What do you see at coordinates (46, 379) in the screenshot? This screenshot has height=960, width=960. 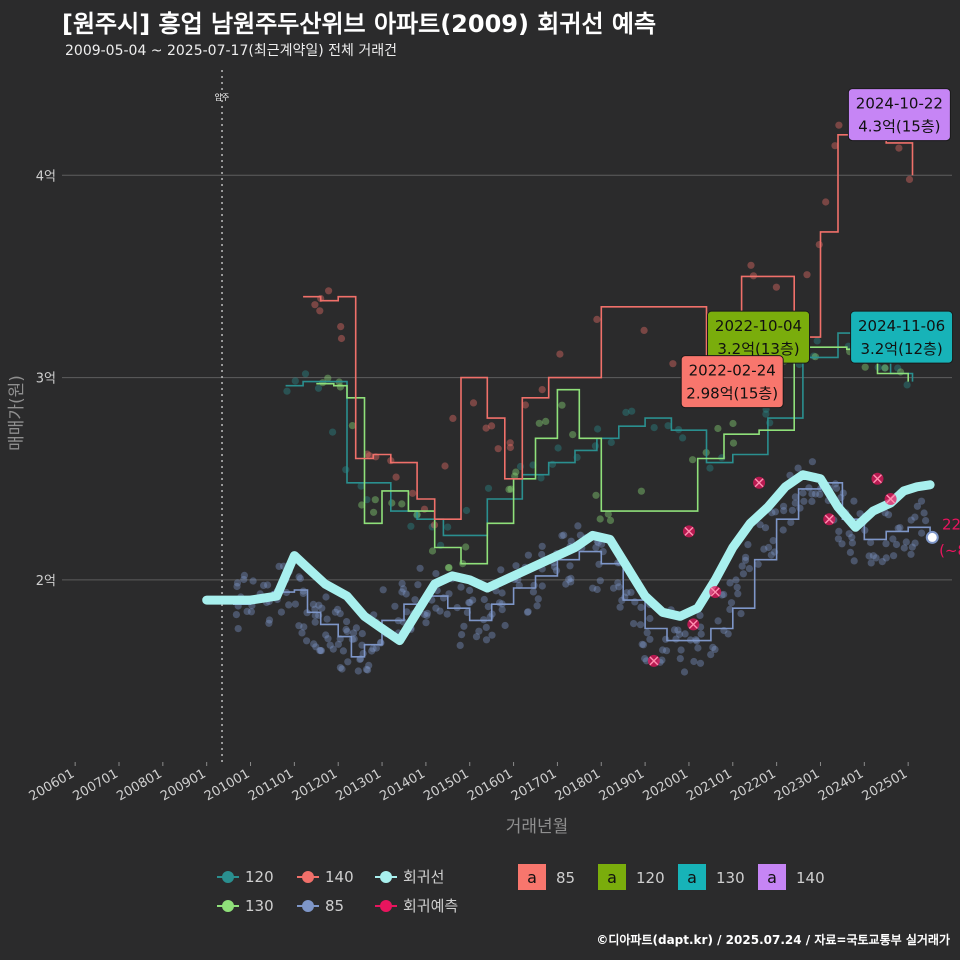 I see `y-tick-label: 3억` at bounding box center [46, 379].